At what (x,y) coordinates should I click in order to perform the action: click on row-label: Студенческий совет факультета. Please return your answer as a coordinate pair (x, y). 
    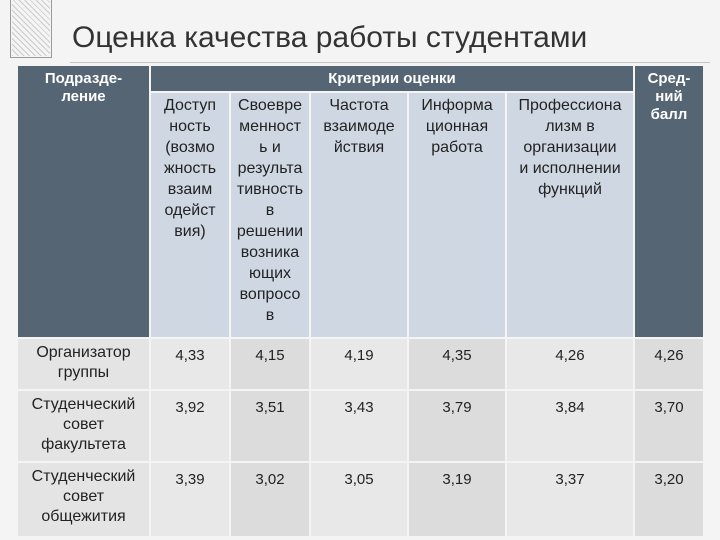
    Looking at the image, I should click on (84, 425).